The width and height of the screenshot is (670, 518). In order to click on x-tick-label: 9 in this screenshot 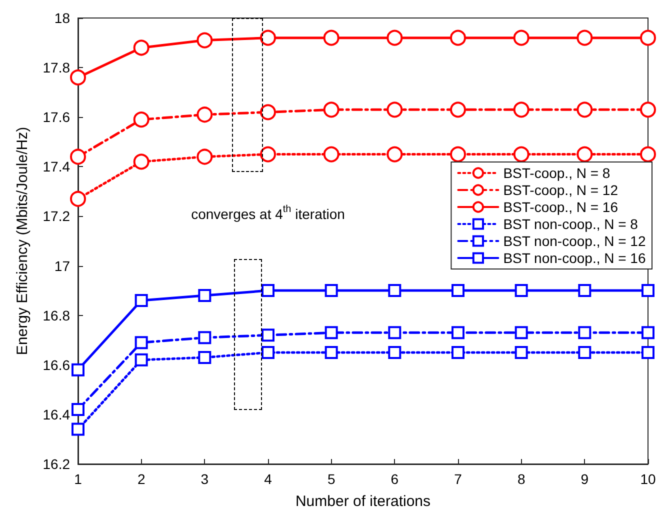, I will do `click(584, 479)`.